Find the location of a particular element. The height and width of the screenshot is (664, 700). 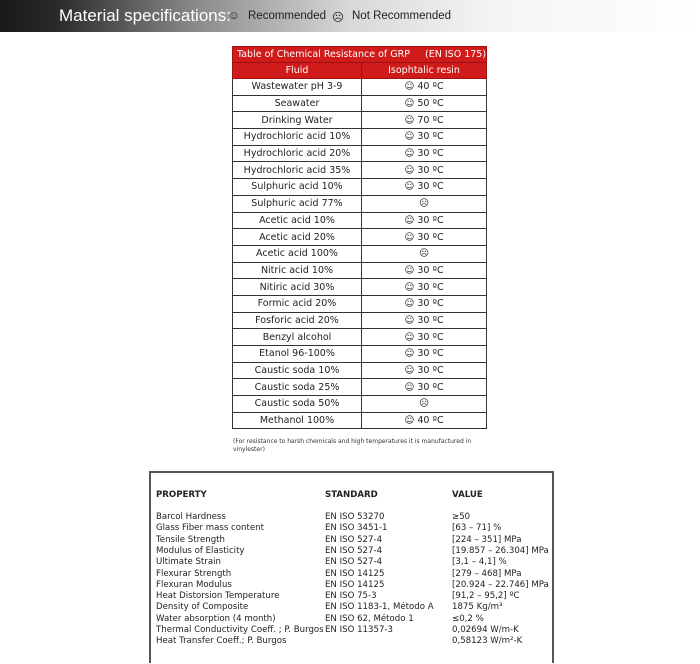

property-standard: EN ISO 11357-3 is located at coordinates (359, 630).